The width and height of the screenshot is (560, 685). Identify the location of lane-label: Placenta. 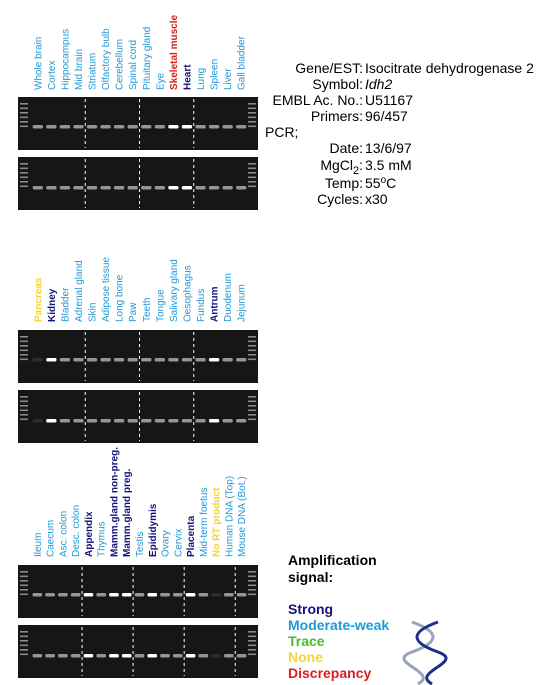
(191, 536).